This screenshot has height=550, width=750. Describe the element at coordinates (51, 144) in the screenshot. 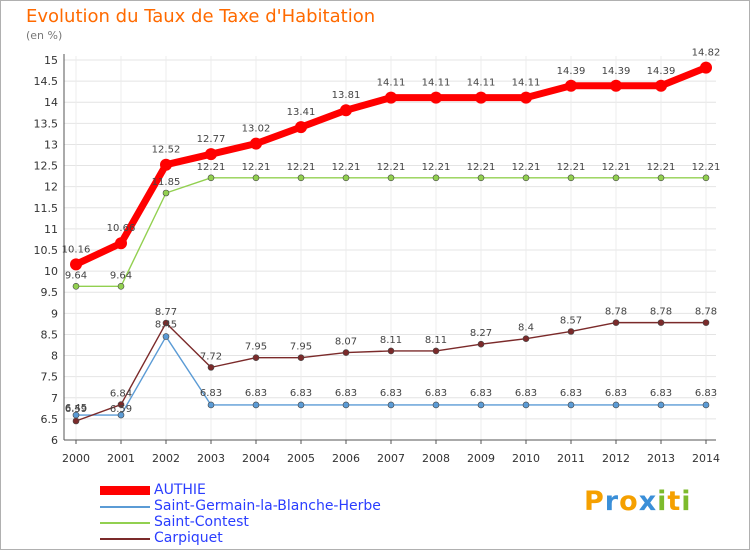

I see `y-tick-label: 13` at that location.